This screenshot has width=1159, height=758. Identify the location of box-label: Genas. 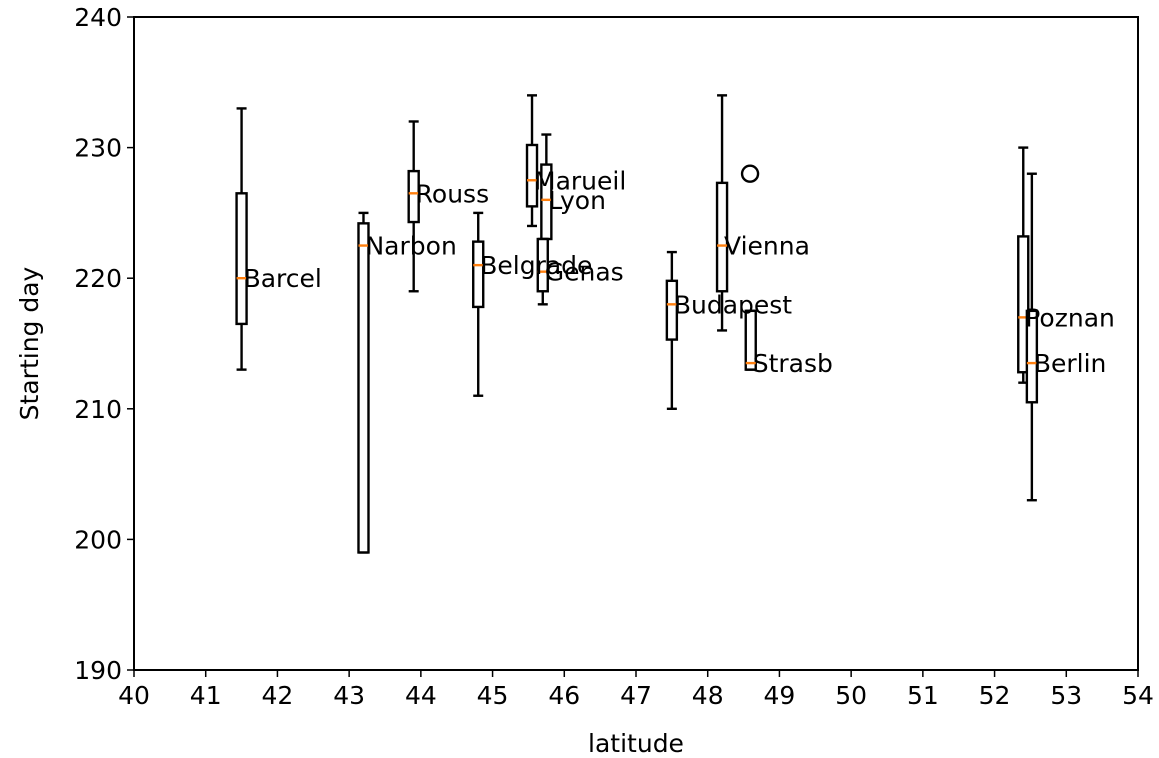
(584, 272).